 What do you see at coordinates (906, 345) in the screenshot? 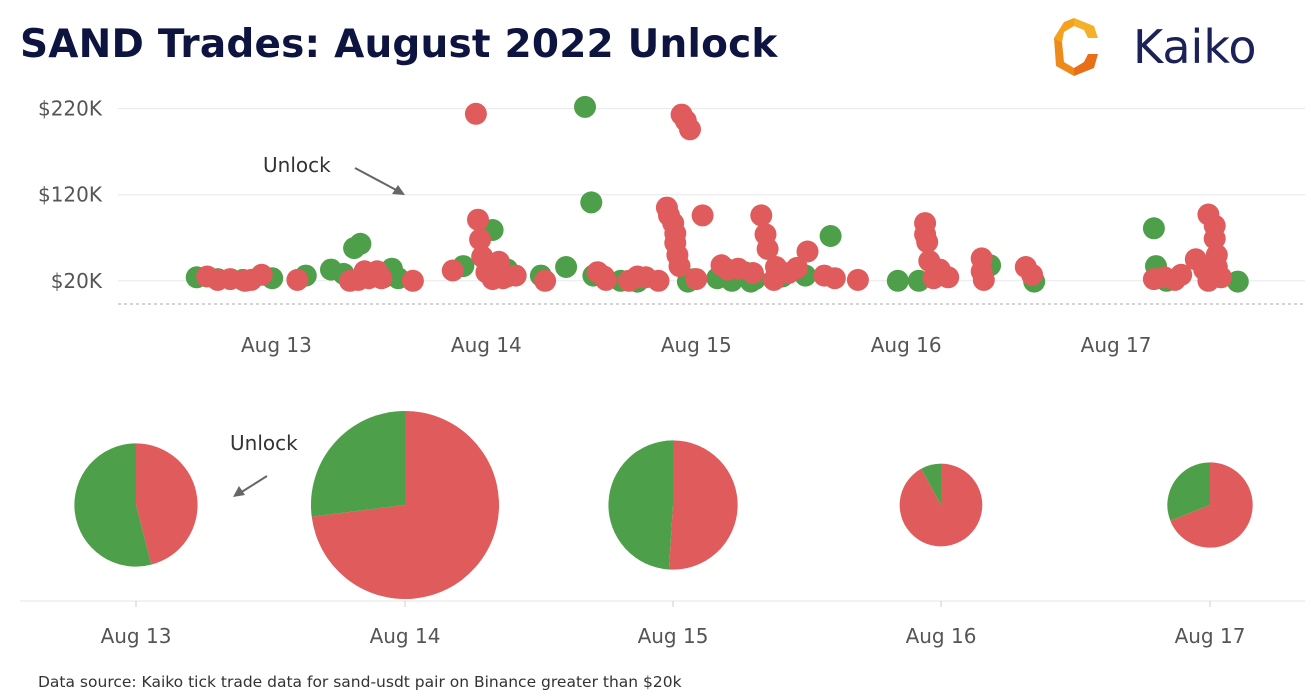
I see `scatter-x-tick-label: Aug 16` at bounding box center [906, 345].